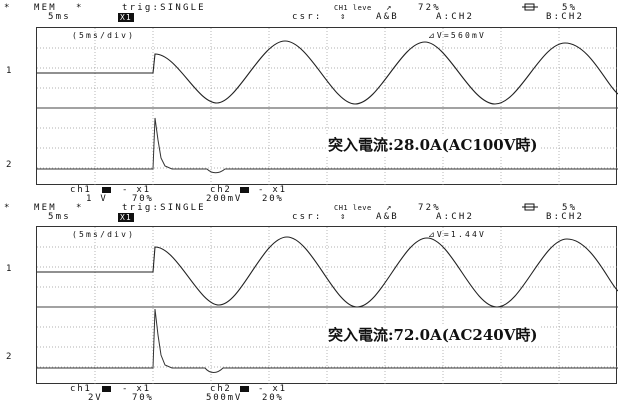 The image size is (623, 412). What do you see at coordinates (224, 398) in the screenshot?
I see `ch2-range: 500mV` at bounding box center [224, 398].